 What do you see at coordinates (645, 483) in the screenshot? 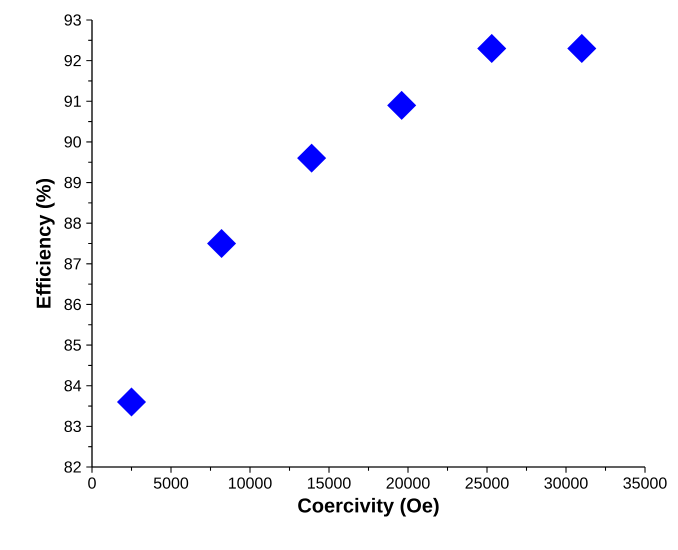
I see `x-tick-label: 35000` at bounding box center [645, 483].